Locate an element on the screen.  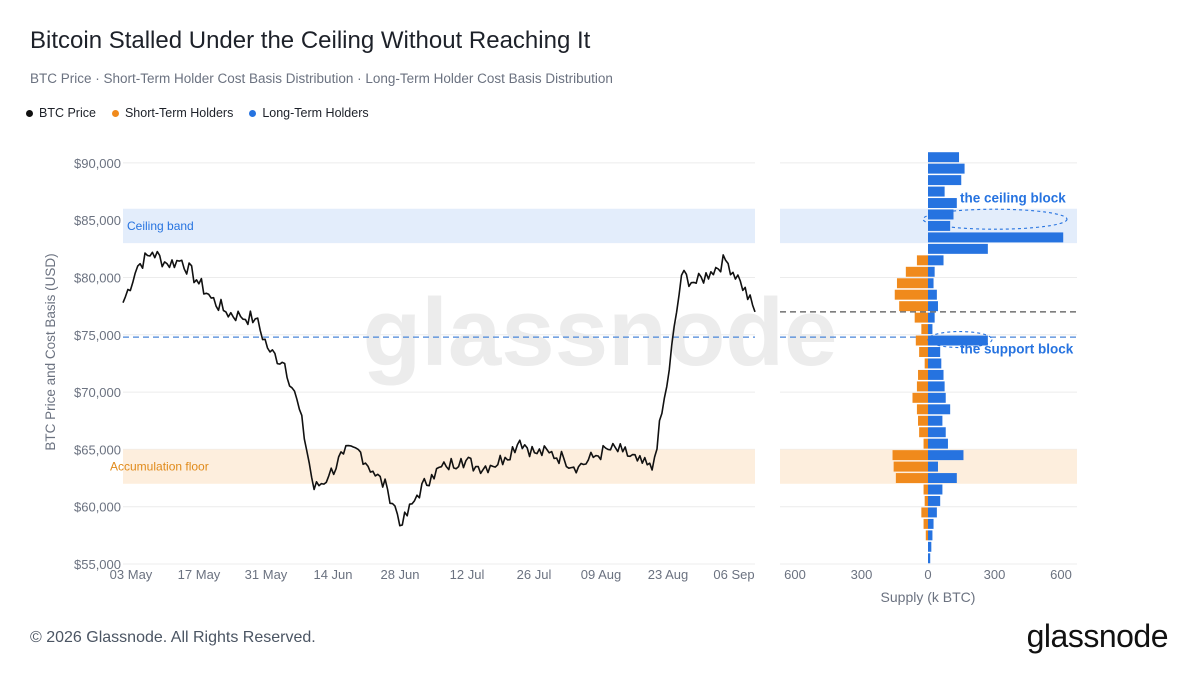
legend-item-btc-price: BTC Price is located at coordinates (61, 113).